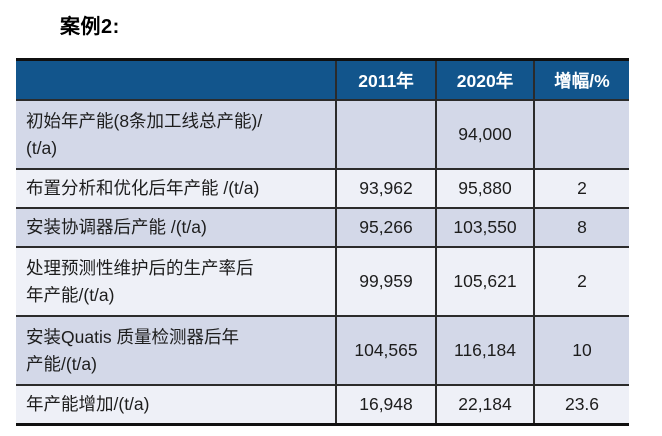 Image resolution: width=662 pixels, height=436 pixels. Describe the element at coordinates (322, 133) in the screenshot. I see `table-row: 初始年产能(8条加工线总产能)/ (t/a) 94,000` at that location.